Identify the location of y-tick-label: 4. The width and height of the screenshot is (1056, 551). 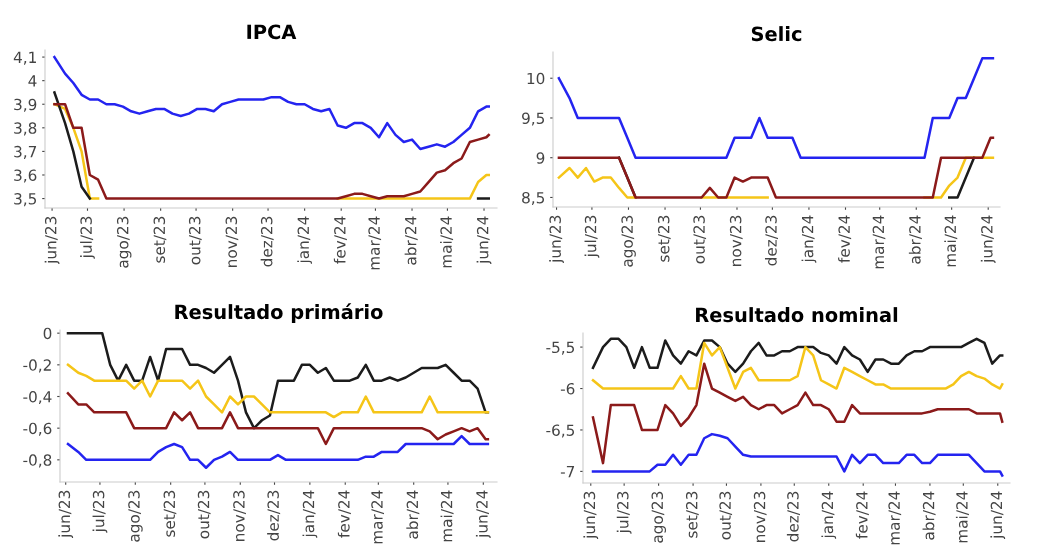
(32, 81).